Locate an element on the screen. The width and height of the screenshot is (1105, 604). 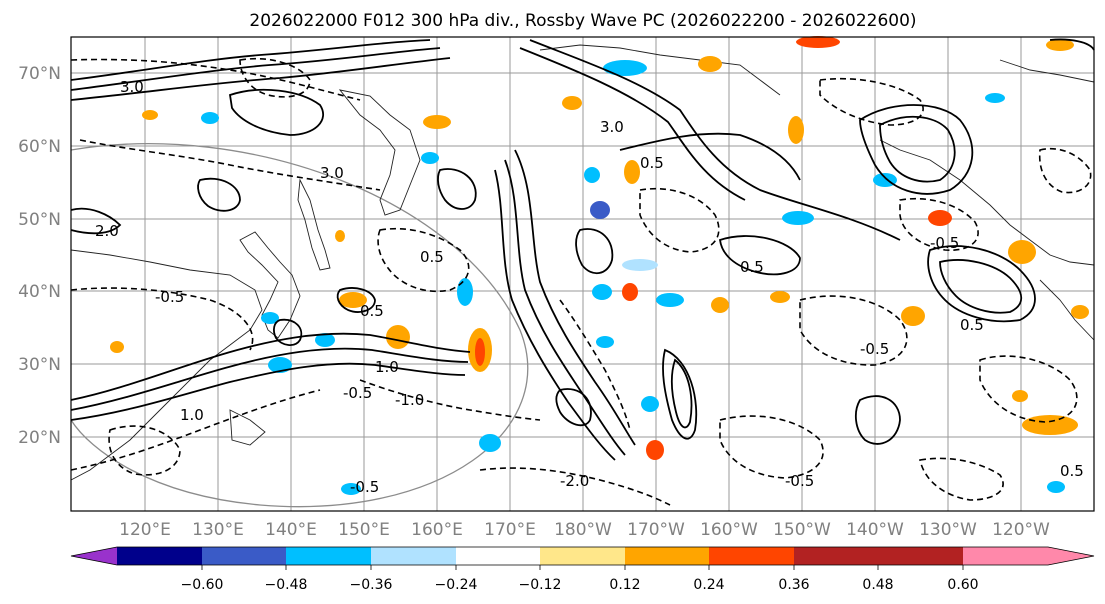
lon-label: 140°W is located at coordinates (875, 530).